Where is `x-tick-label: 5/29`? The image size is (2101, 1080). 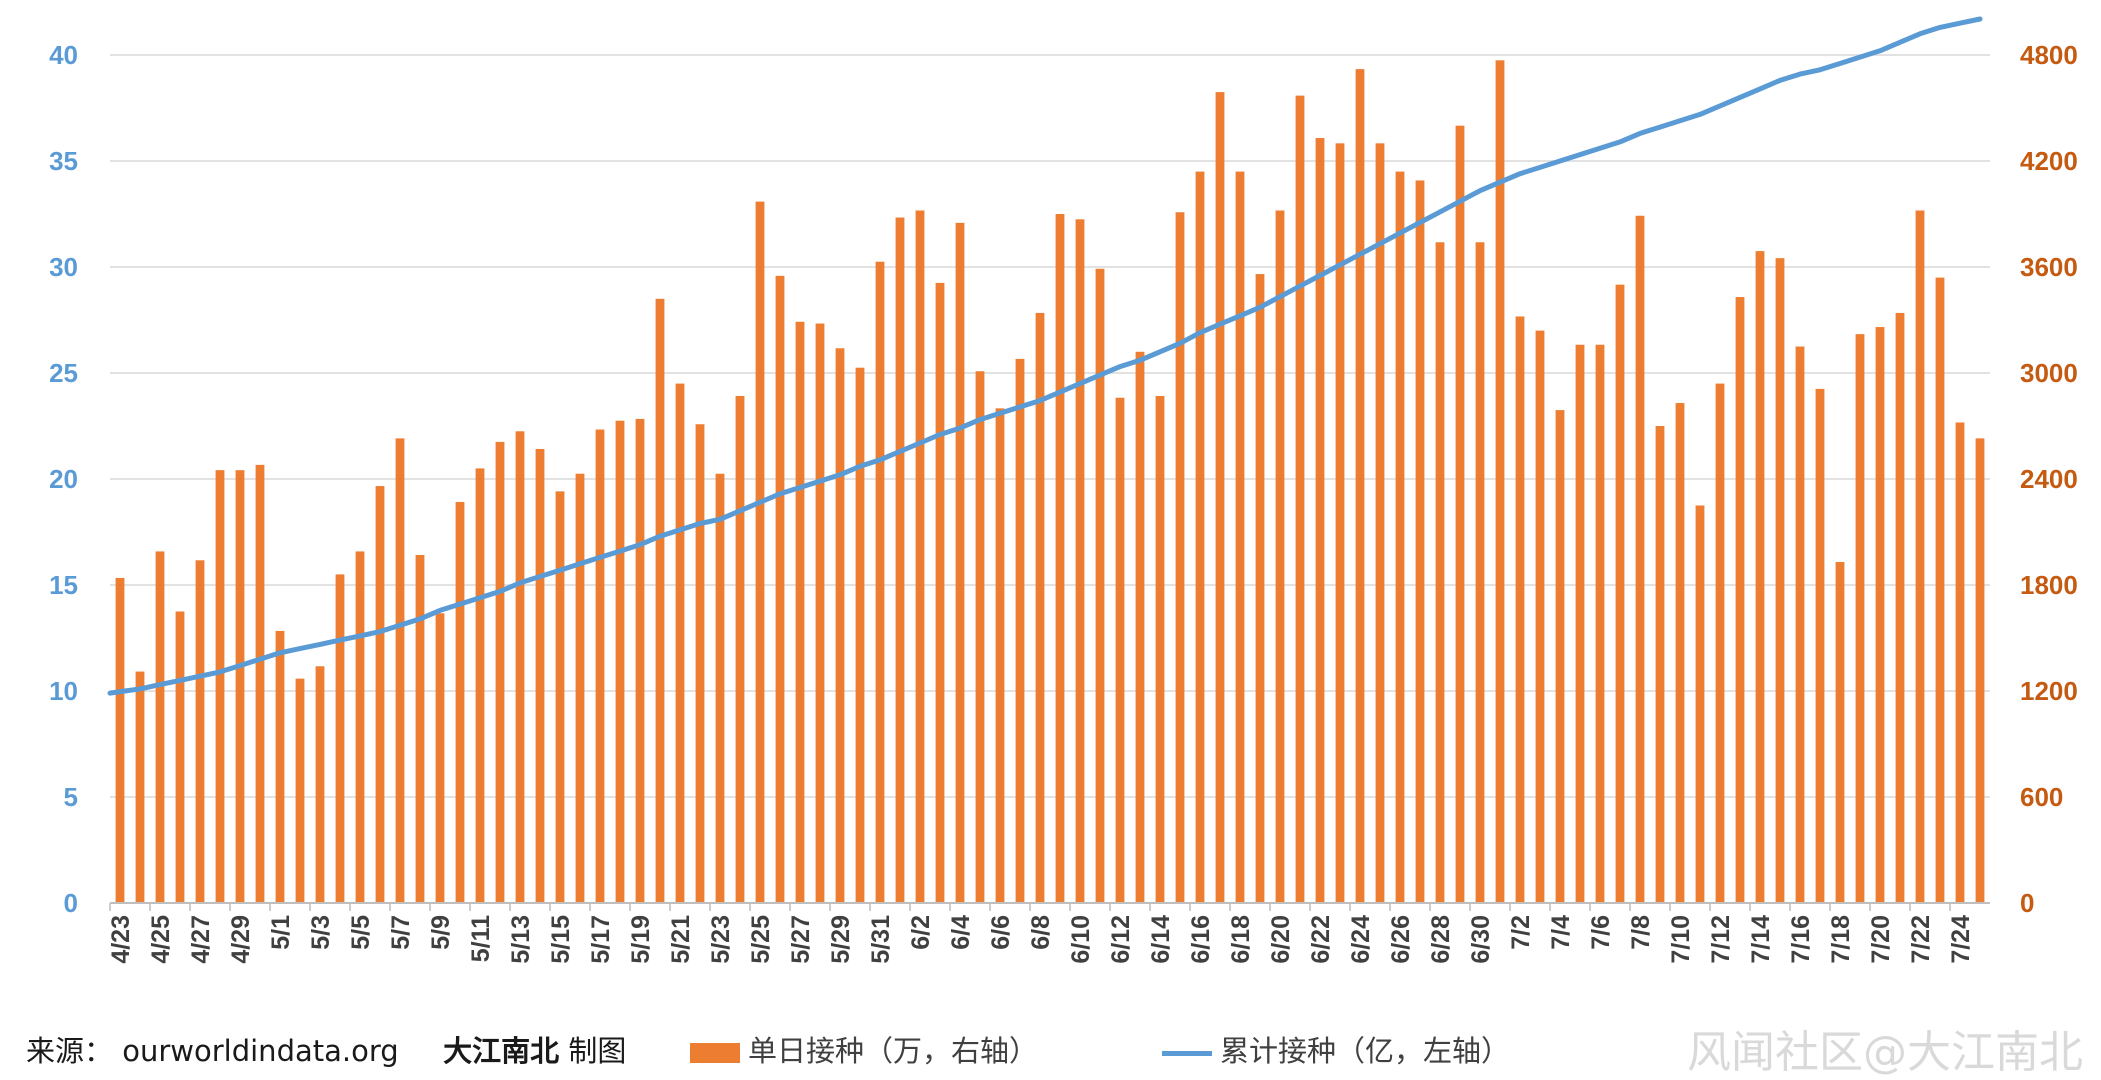
x-tick-label: 5/29 is located at coordinates (841, 939).